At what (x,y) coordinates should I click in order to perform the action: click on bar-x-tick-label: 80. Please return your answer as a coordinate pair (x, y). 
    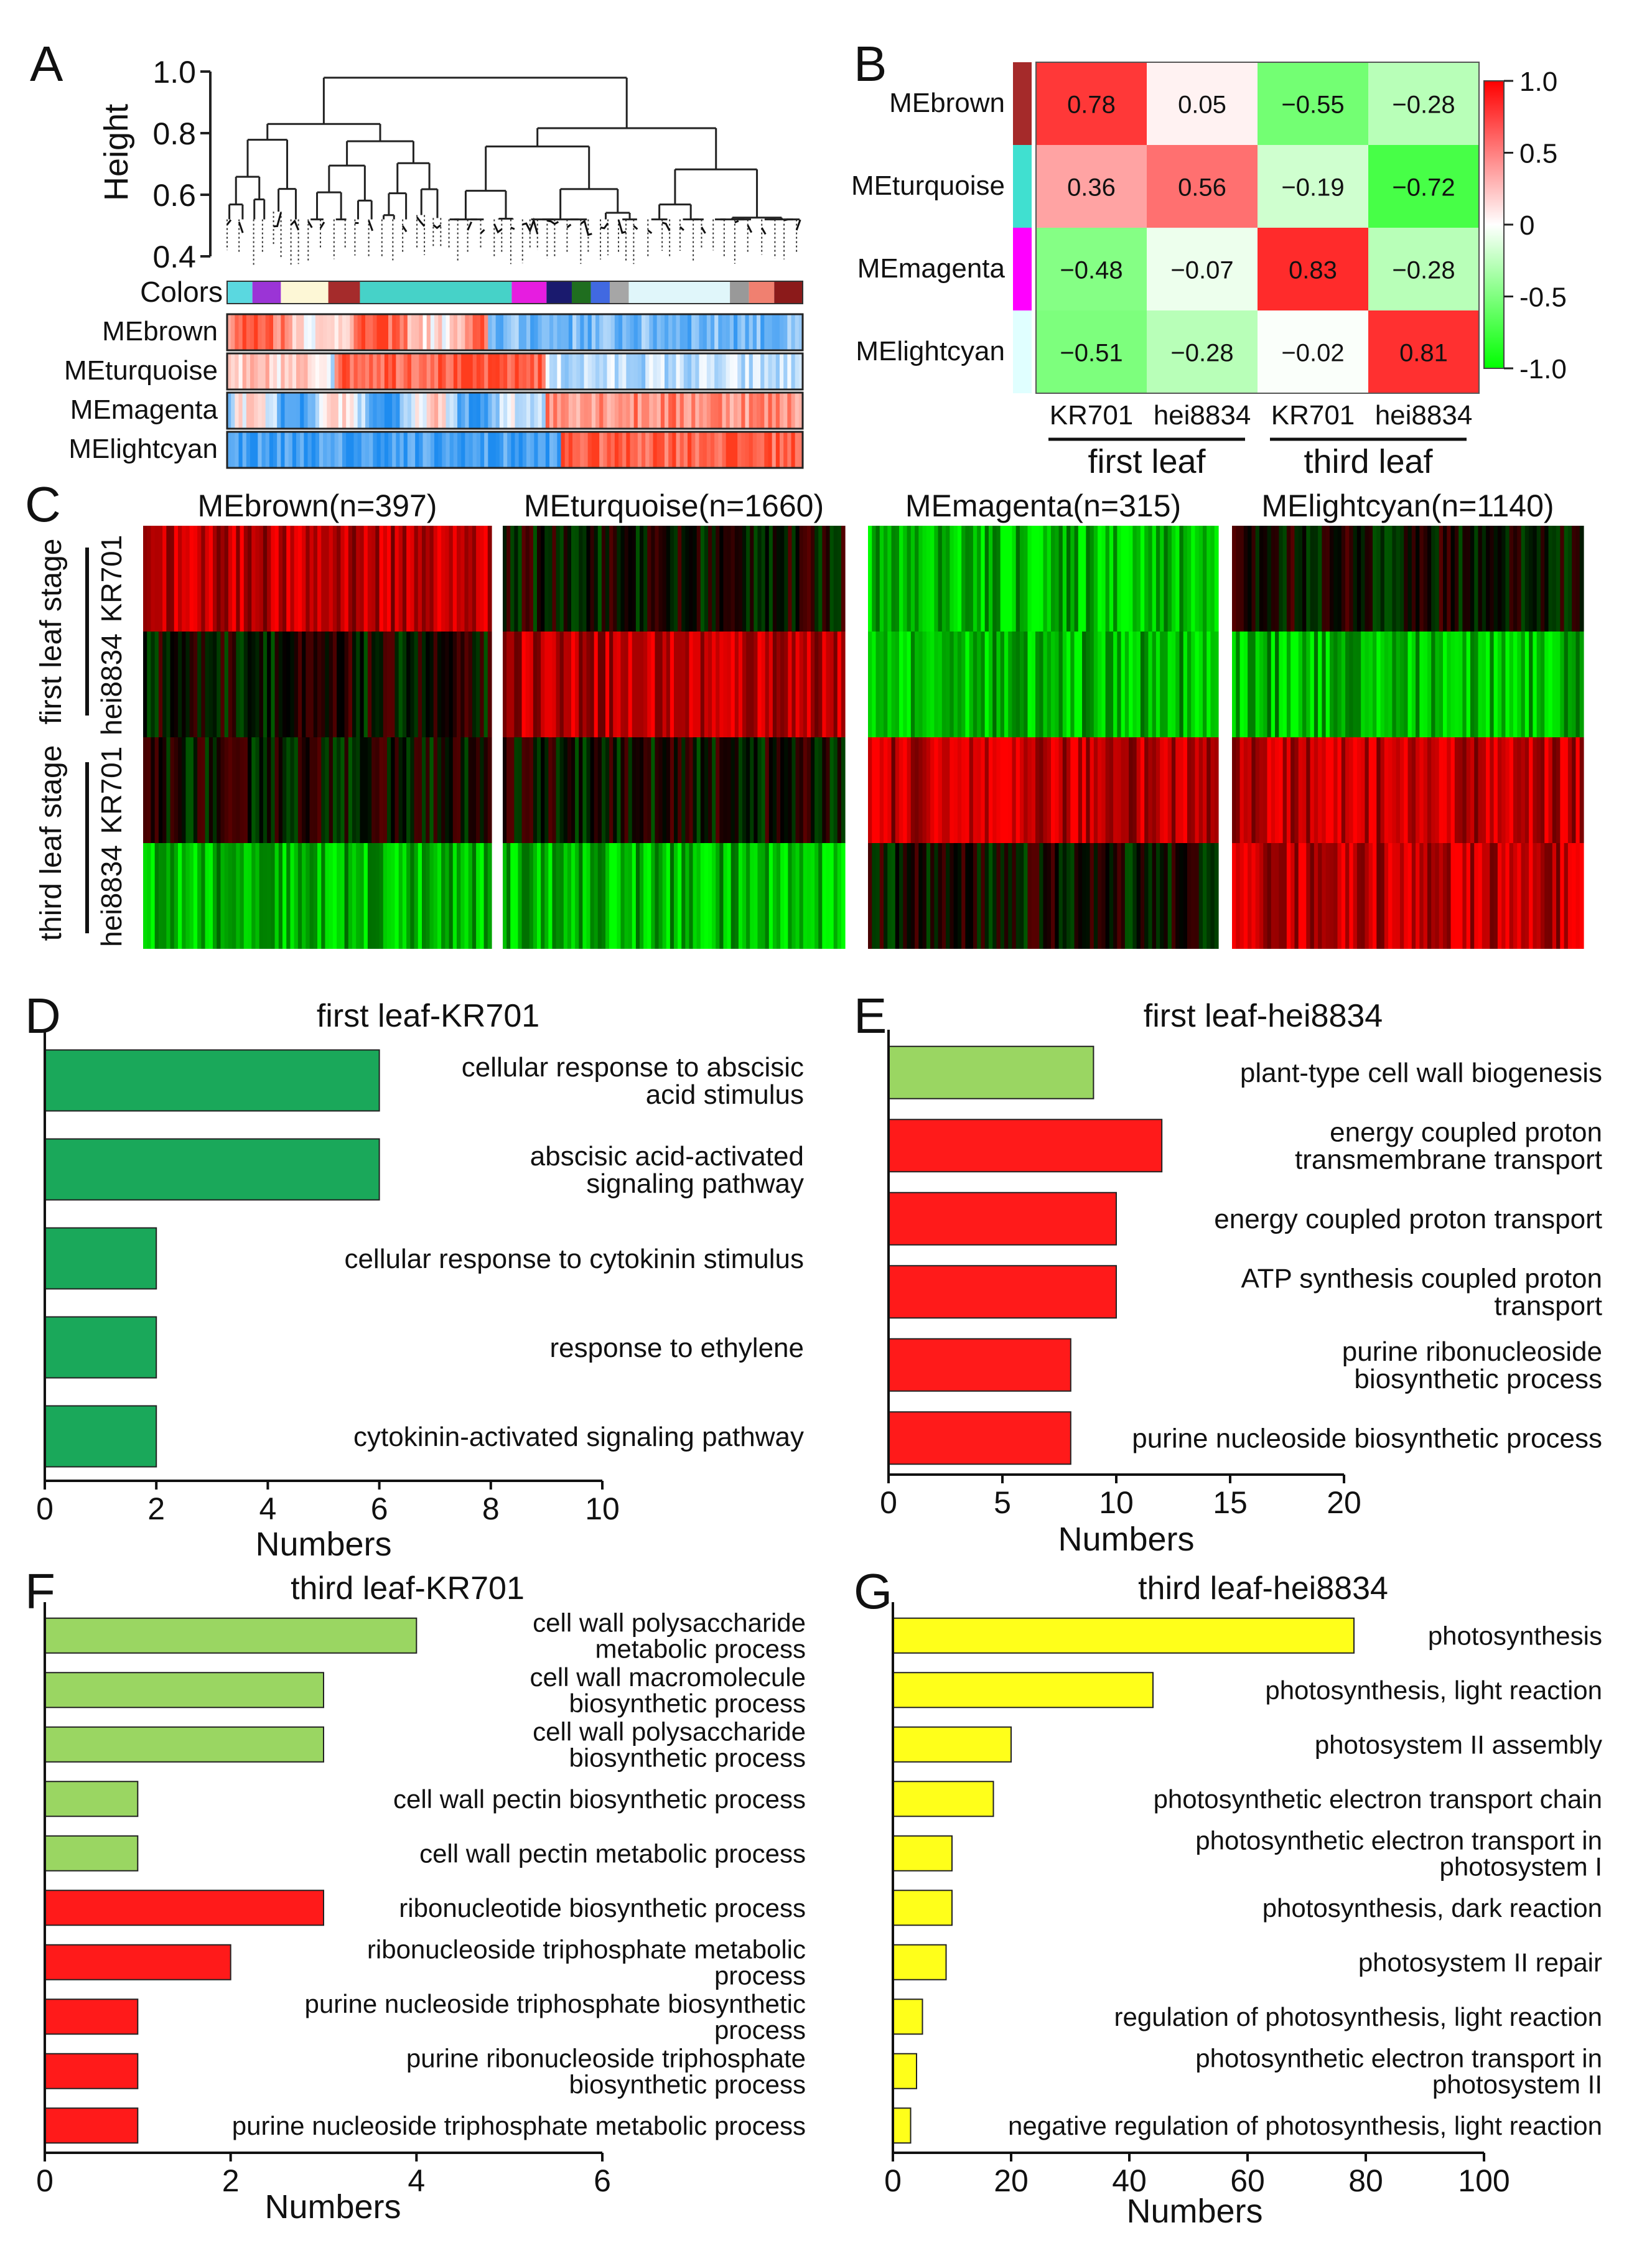
    Looking at the image, I should click on (1365, 2180).